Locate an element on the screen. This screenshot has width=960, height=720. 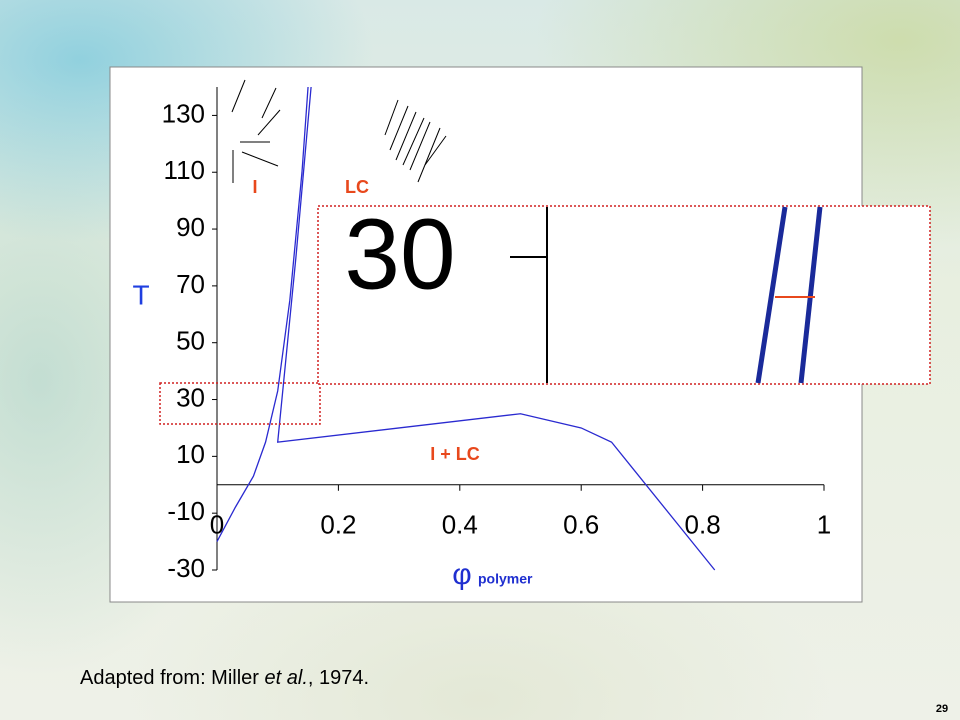
y-axis-label: T is located at coordinates (140, 294).